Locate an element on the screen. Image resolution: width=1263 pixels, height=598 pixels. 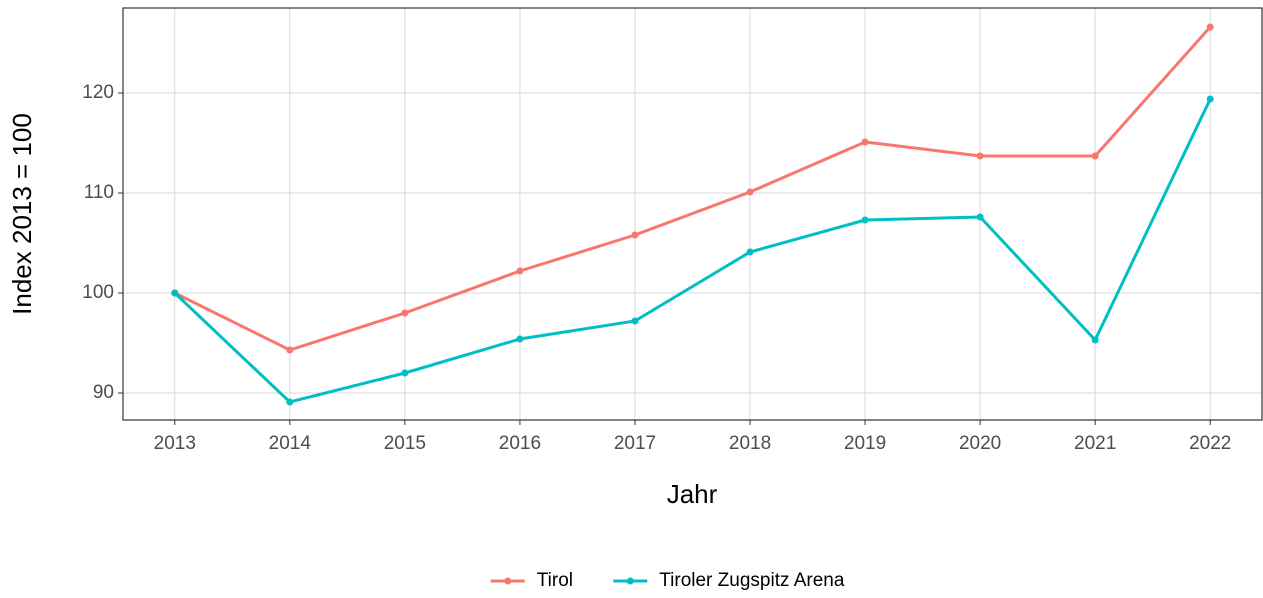
y-tick-label: 90 is located at coordinates (103, 392).